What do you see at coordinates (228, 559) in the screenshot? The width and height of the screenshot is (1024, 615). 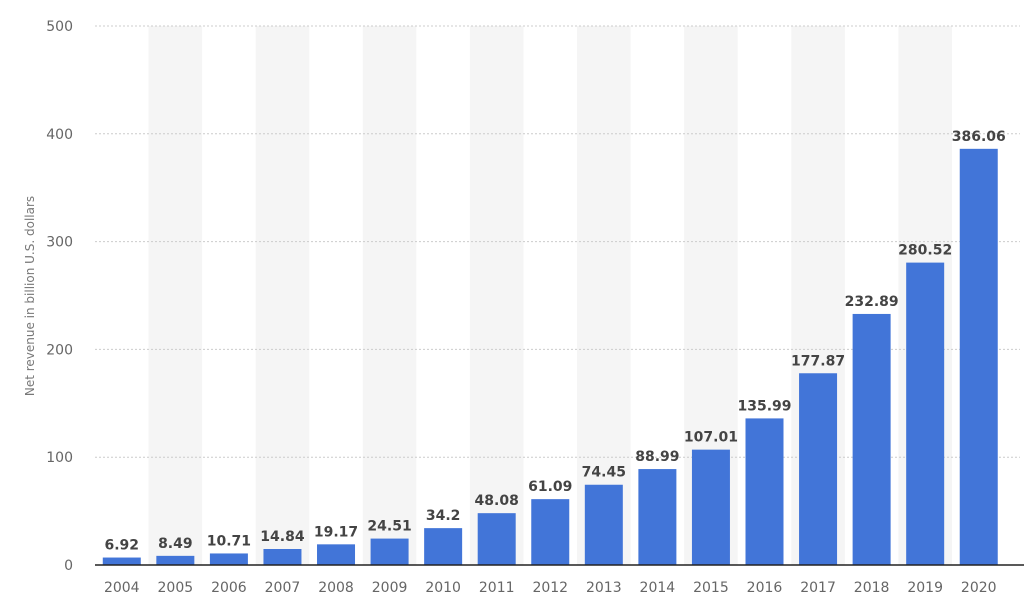 I see `bar-2006` at bounding box center [228, 559].